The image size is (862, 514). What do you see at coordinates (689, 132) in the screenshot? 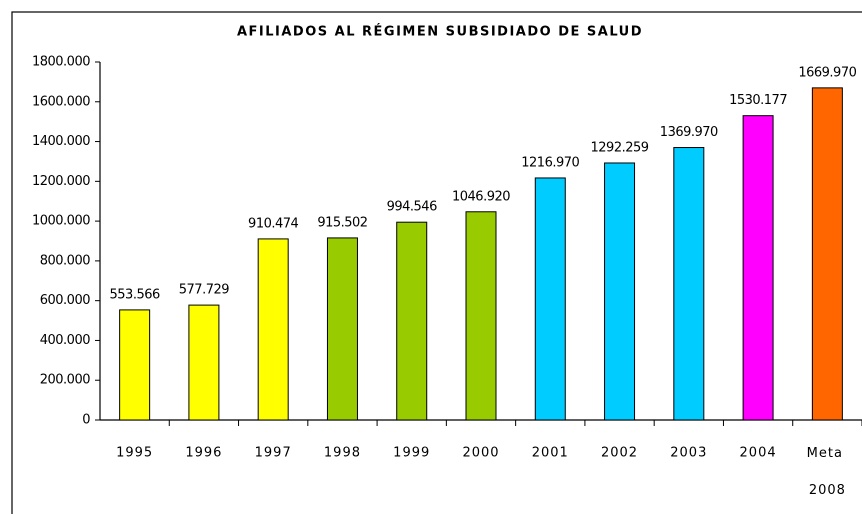
I see `value-label: 1369.970` at bounding box center [689, 132].